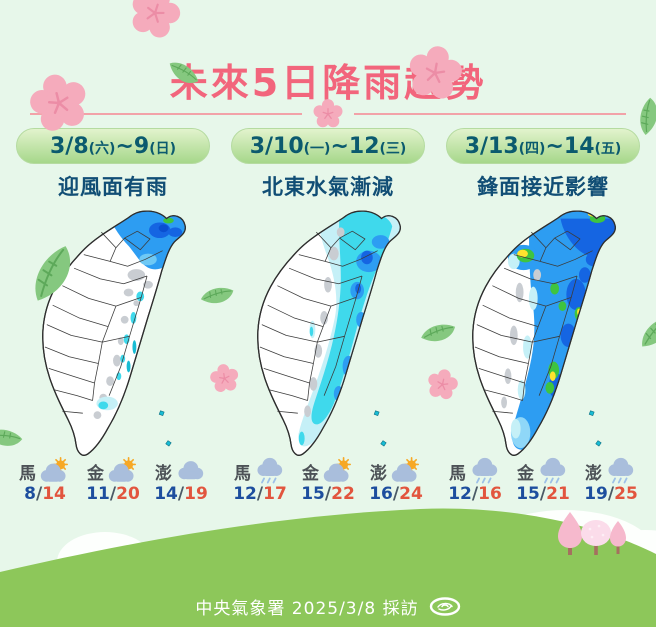 The height and width of the screenshot is (627, 656). Describe the element at coordinates (166, 114) in the screenshot. I see `divider-line-left` at that location.